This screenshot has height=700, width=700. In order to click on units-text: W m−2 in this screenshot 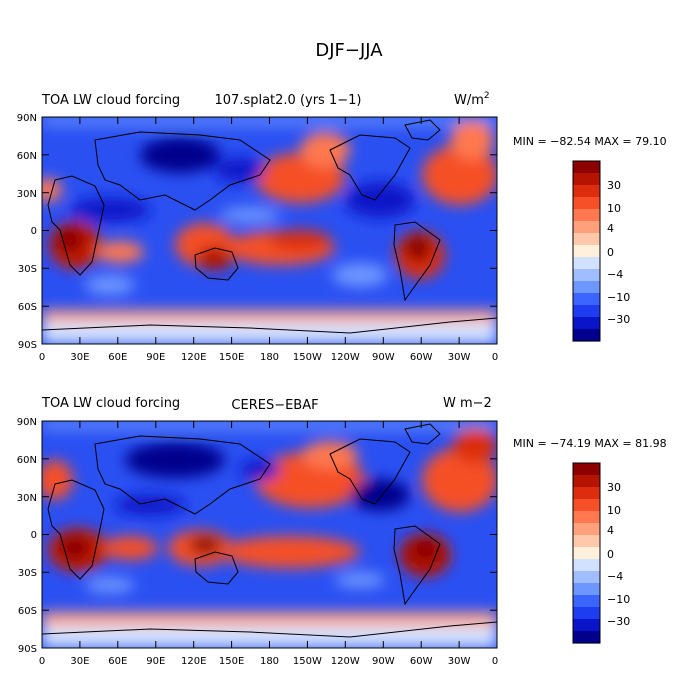, I will do `click(467, 403)`.